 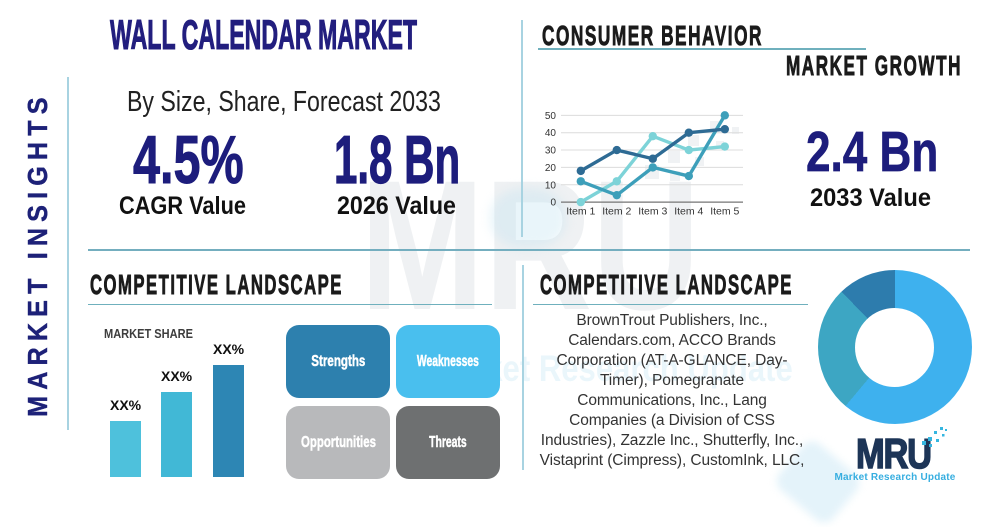 I want to click on svg-text: Item 4, so click(x=688, y=212).